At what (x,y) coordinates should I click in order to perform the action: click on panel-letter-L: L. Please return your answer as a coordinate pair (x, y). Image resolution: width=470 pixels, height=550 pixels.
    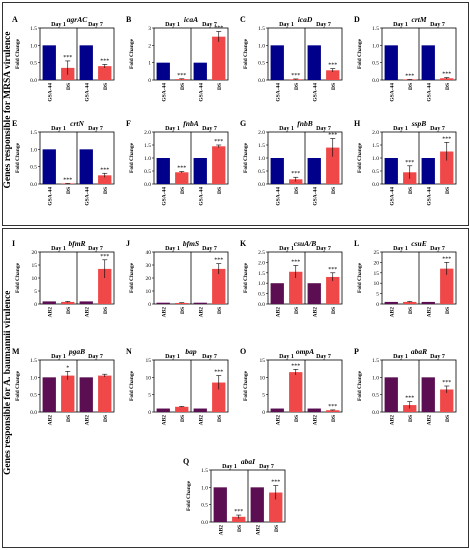
    Looking at the image, I should click on (356, 243).